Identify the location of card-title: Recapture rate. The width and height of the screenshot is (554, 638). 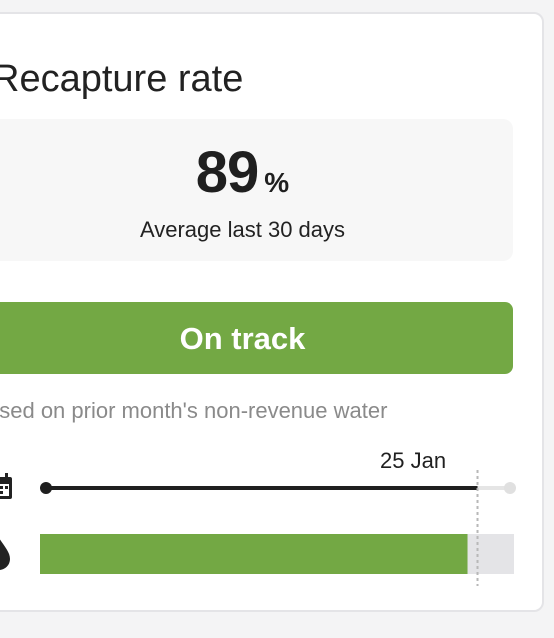
(122, 79).